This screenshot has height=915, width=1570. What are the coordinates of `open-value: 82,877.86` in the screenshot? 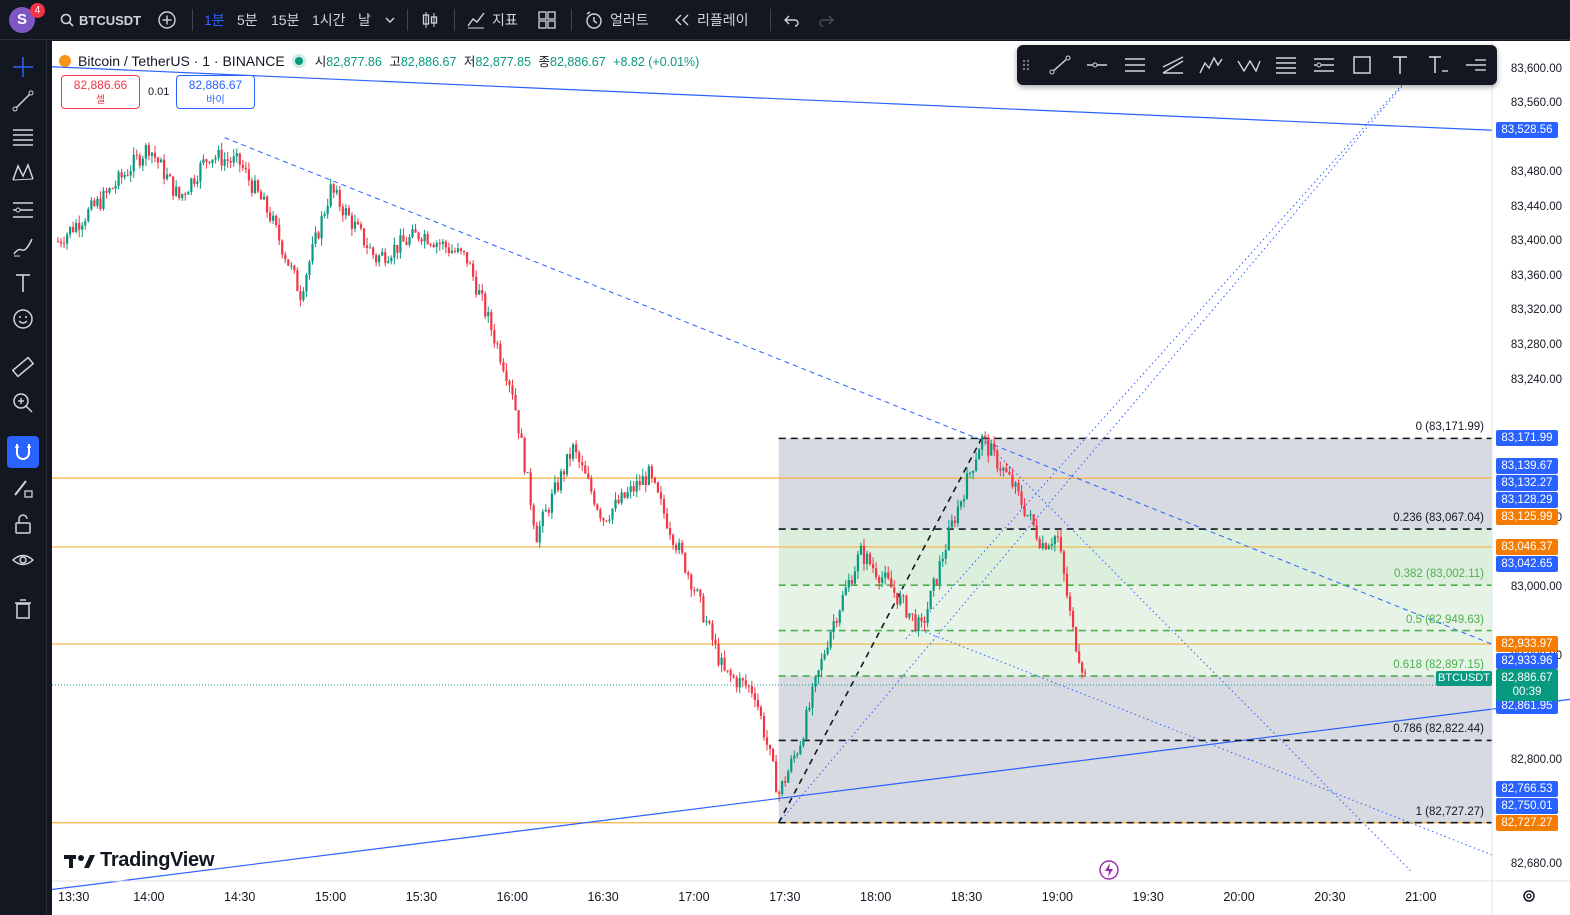 It's located at (354, 62).